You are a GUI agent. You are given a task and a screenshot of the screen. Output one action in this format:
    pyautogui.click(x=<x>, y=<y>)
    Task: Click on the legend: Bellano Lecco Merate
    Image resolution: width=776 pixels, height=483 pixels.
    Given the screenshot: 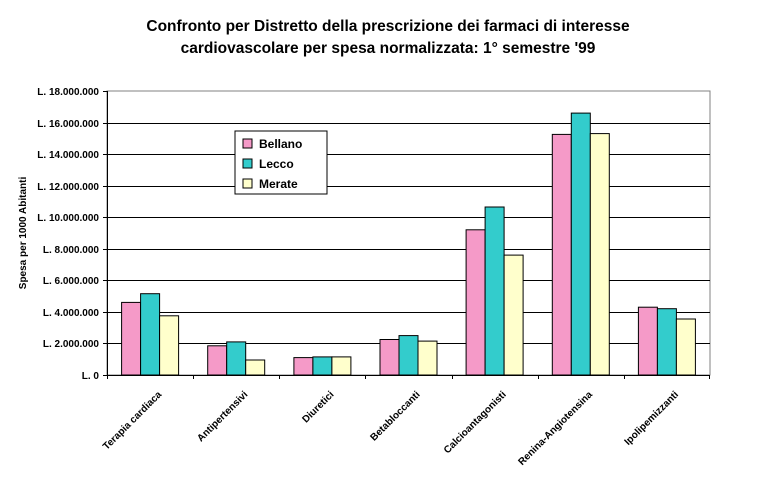 What is the action you would take?
    pyautogui.click(x=281, y=162)
    